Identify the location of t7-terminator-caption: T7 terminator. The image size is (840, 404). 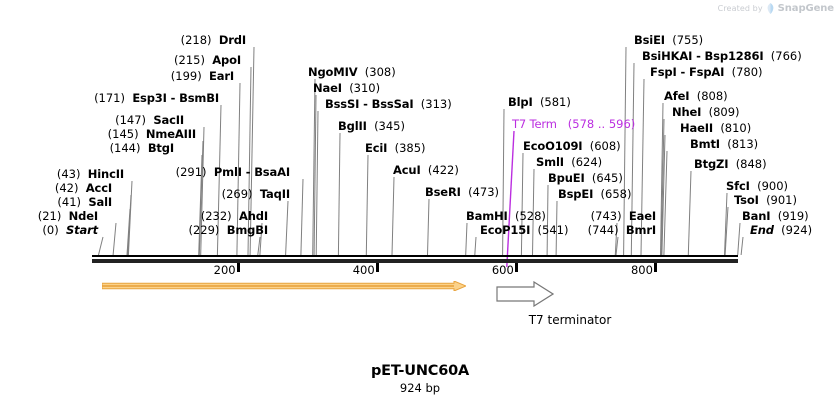
(570, 320).